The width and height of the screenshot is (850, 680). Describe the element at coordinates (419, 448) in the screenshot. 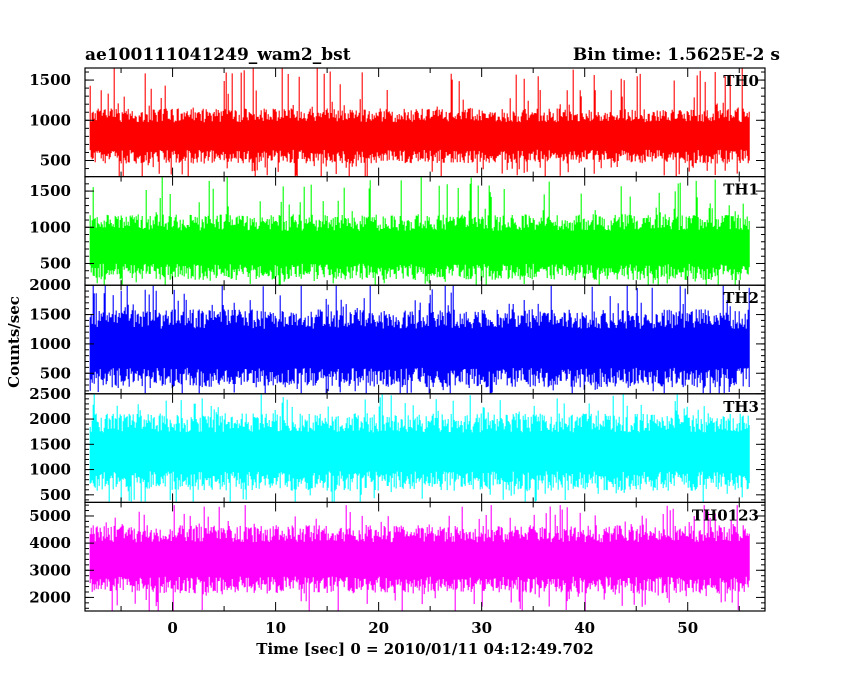

I see `trace-th3` at that location.